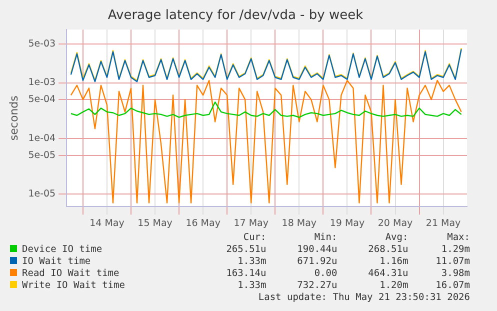  Describe the element at coordinates (325, 274) in the screenshot. I see `text: 0.00` at that location.